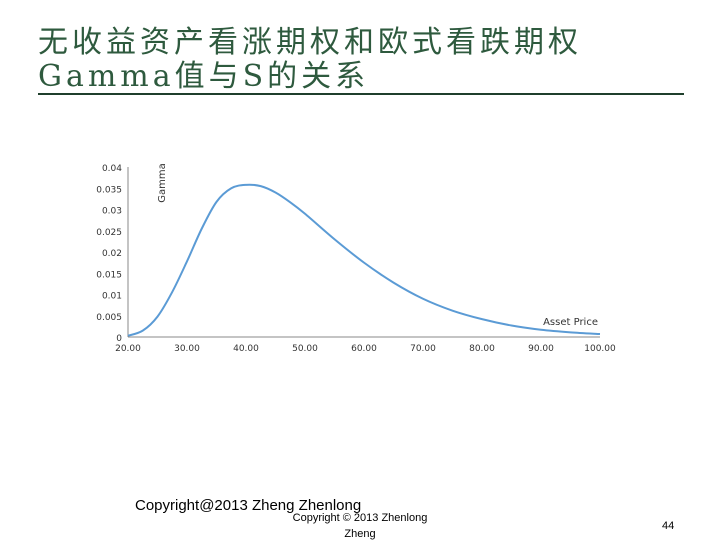 The image size is (720, 542). What do you see at coordinates (119, 339) in the screenshot?
I see `y-tick-label: 0` at bounding box center [119, 339].